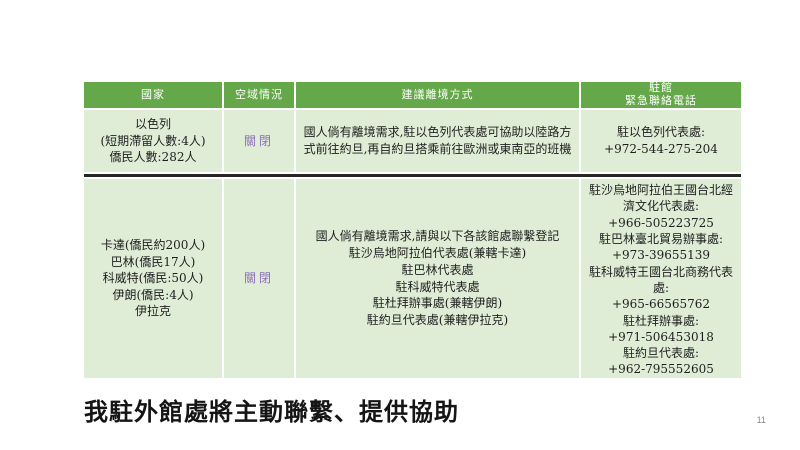 This screenshot has width=800, height=450. I want to click on row-divider-line, so click(412, 175).